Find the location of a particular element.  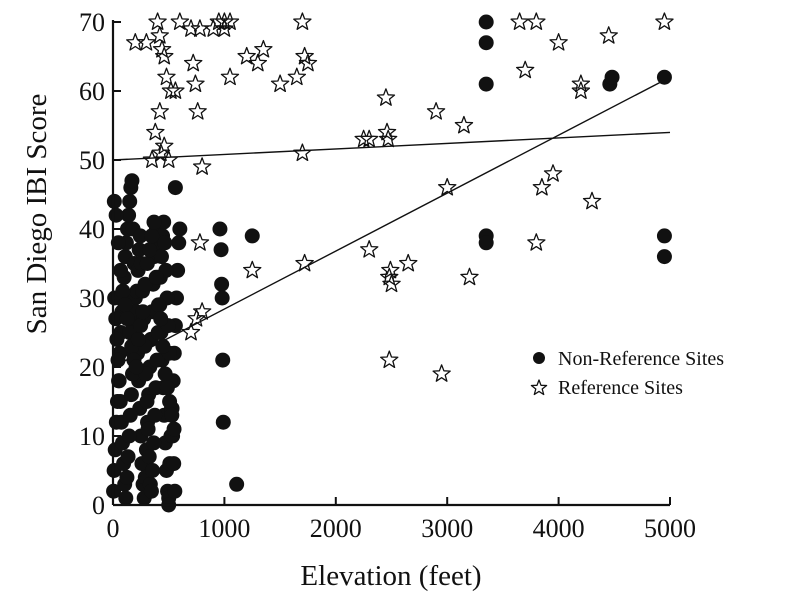

x-axis-title: Elevation (feet) is located at coordinates (390, 576).